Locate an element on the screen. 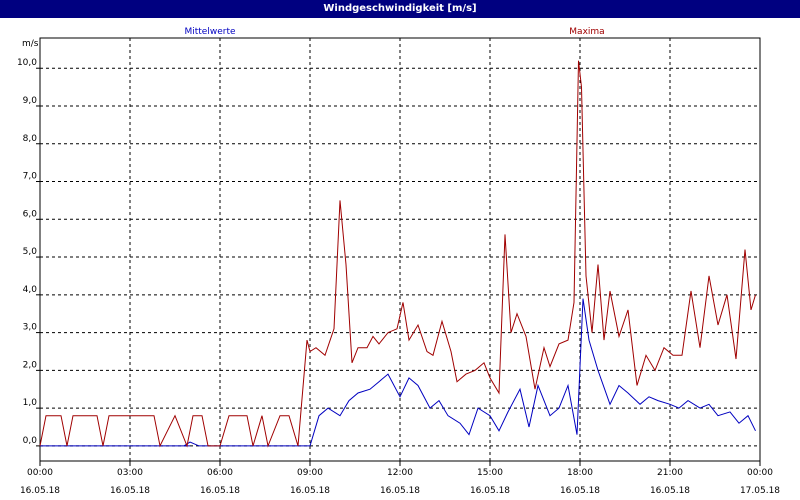  y-tick-label: 8,0 is located at coordinates (30, 139).